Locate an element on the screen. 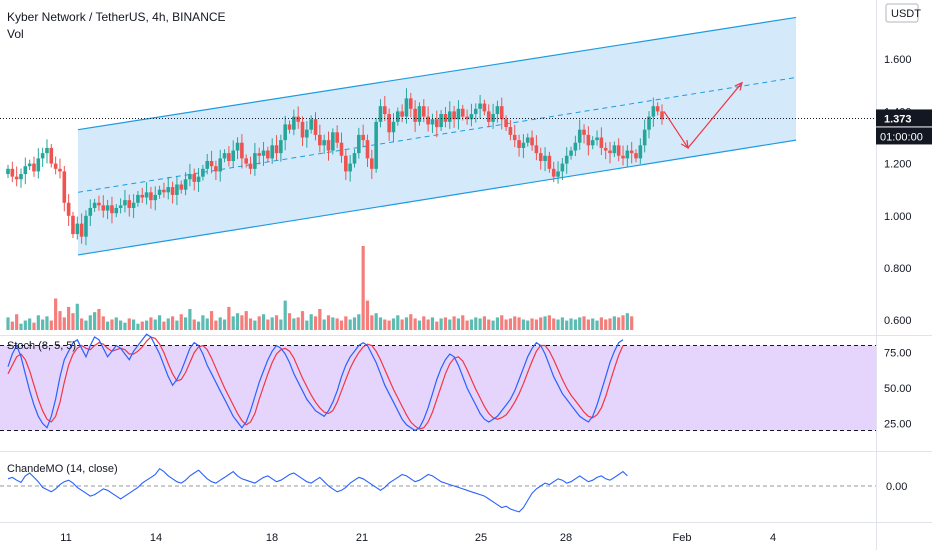  last-price-label: 1.373 is located at coordinates (898, 119).